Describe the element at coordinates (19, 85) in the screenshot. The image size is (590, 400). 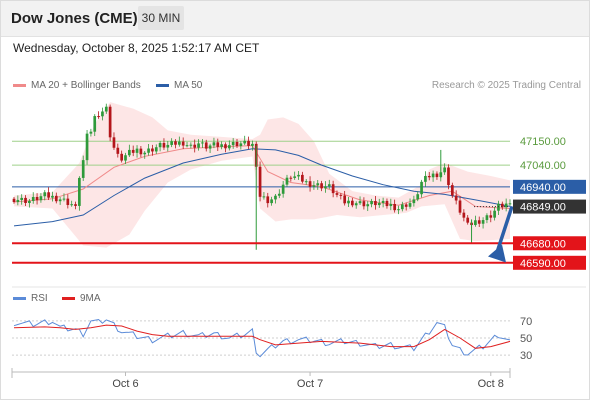
I see `legend-ma20-swatch` at that location.